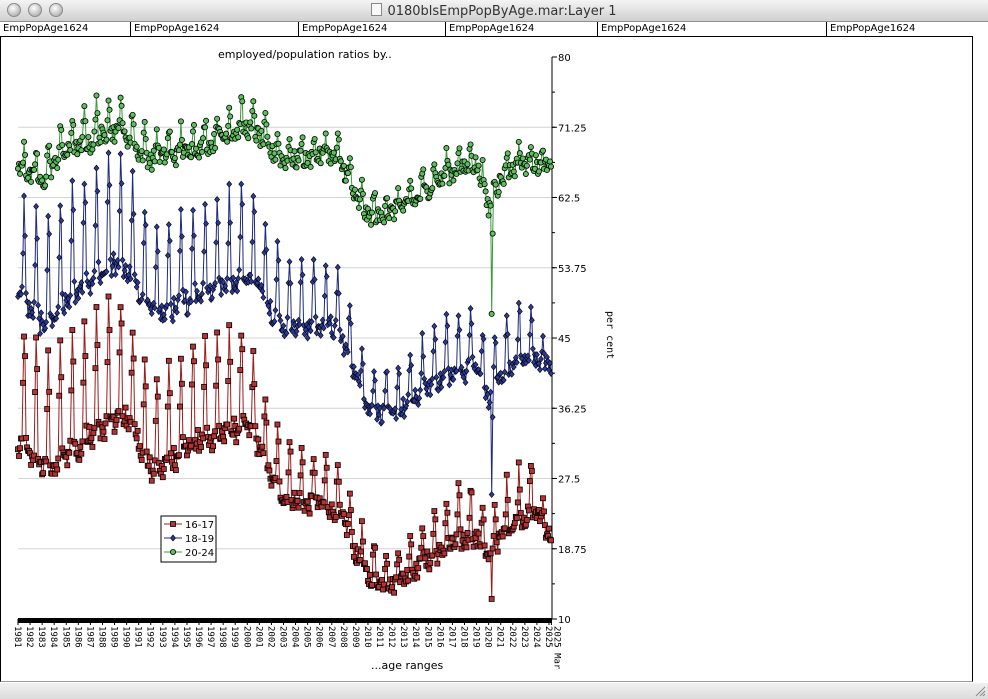 Image resolution: width=988 pixels, height=699 pixels. I want to click on close-window-button, so click(14, 10).